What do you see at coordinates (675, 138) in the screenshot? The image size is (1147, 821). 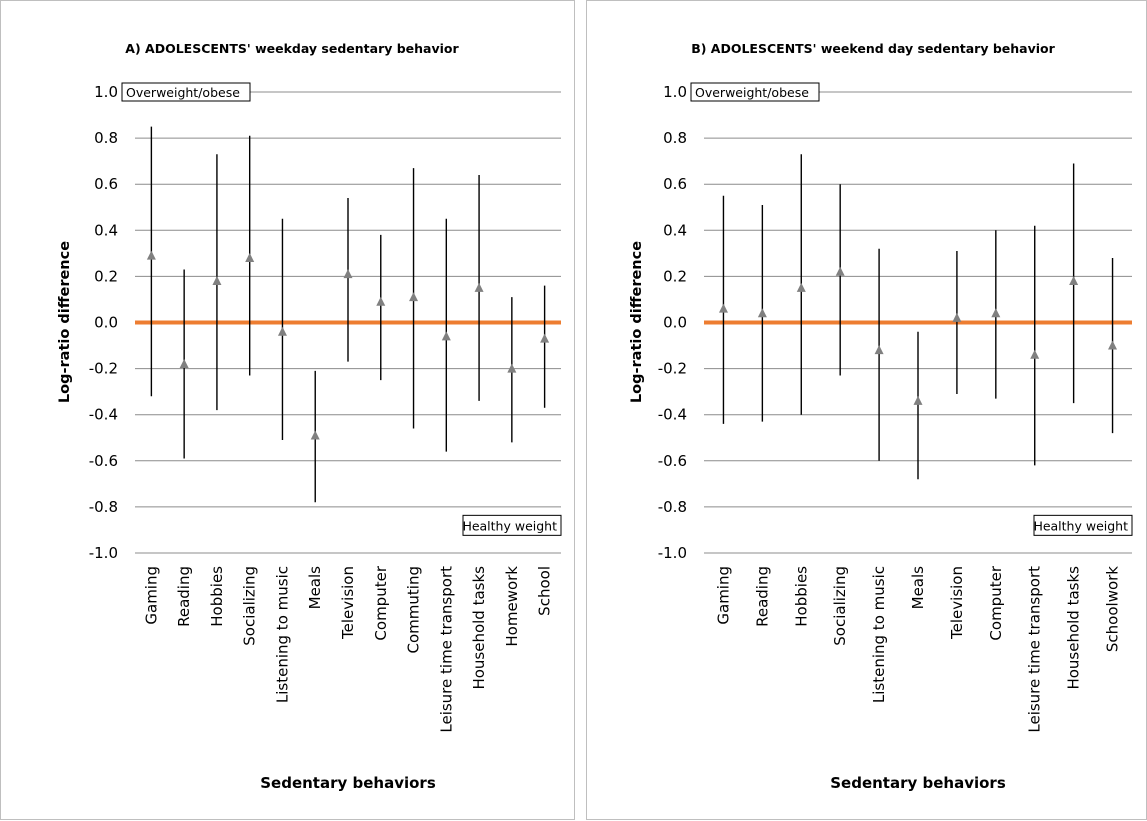 I see `chart-b-y-tick-label: 0.8` at bounding box center [675, 138].